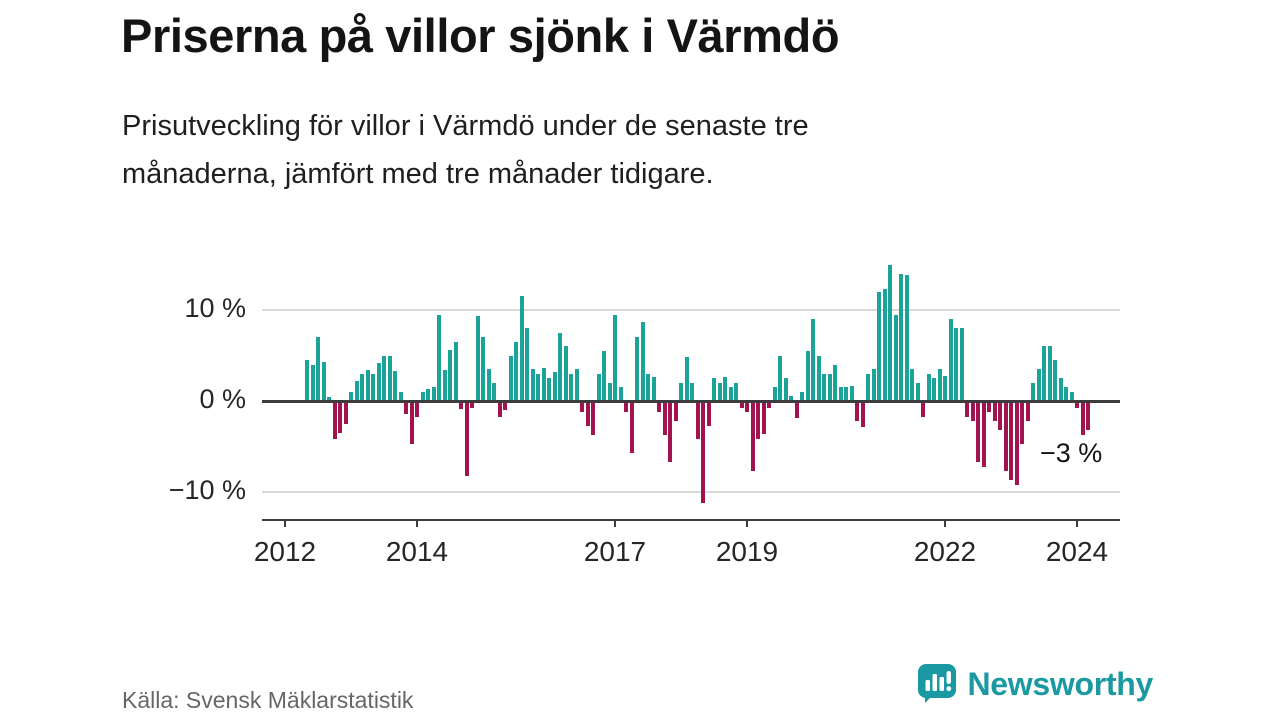 The image size is (1280, 720). What do you see at coordinates (215, 308) in the screenshot?
I see `y-axis-label: 10 %` at bounding box center [215, 308].